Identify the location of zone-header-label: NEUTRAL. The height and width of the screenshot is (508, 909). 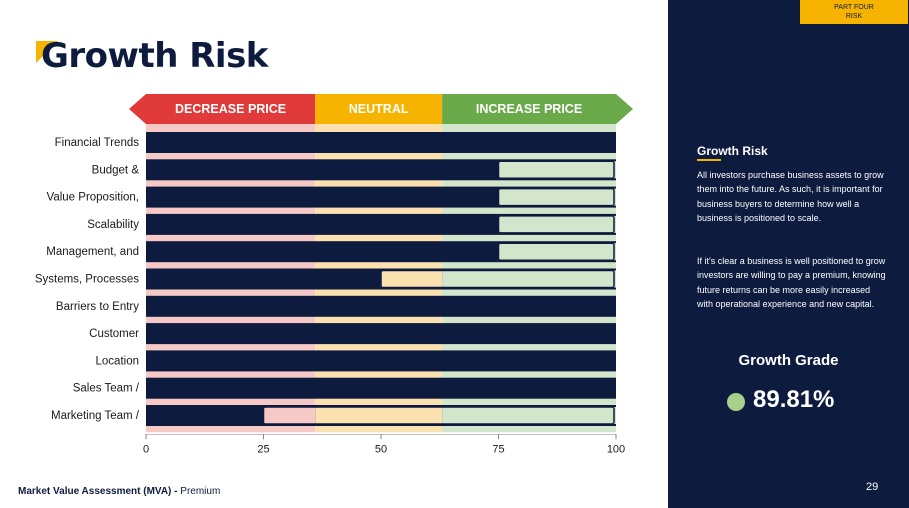
(379, 109).